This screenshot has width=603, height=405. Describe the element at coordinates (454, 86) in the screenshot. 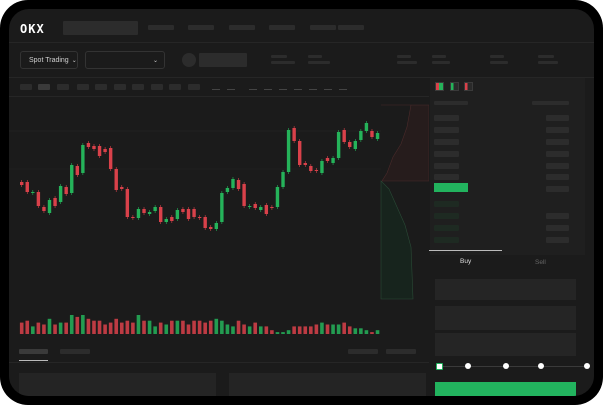

I see `book-bids-icon` at that location.